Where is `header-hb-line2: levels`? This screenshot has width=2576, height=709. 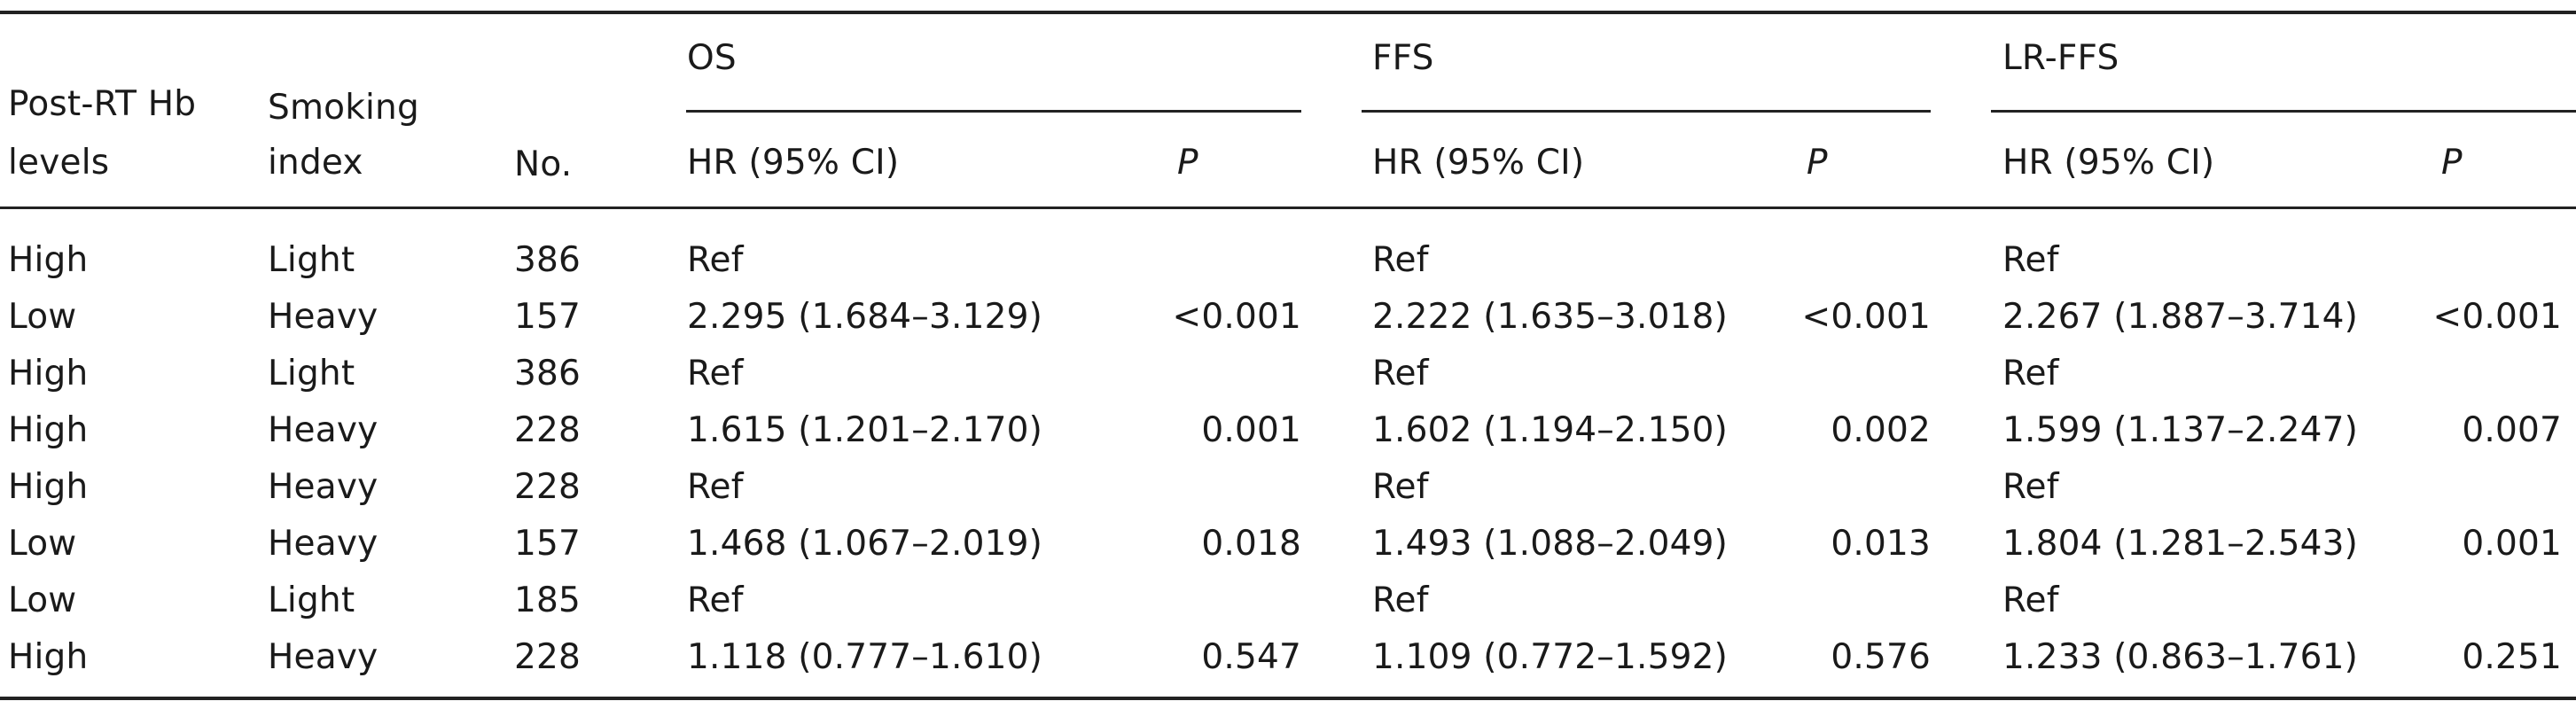
header-hb-line2: levels is located at coordinates (59, 163).